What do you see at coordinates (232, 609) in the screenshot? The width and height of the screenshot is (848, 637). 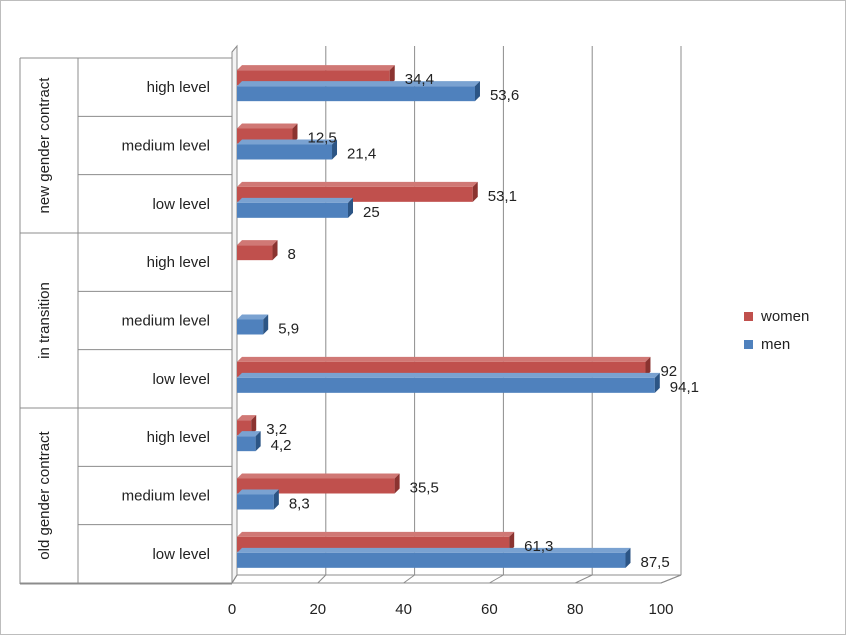 I see `x-tick-label-0: 0` at bounding box center [232, 609].